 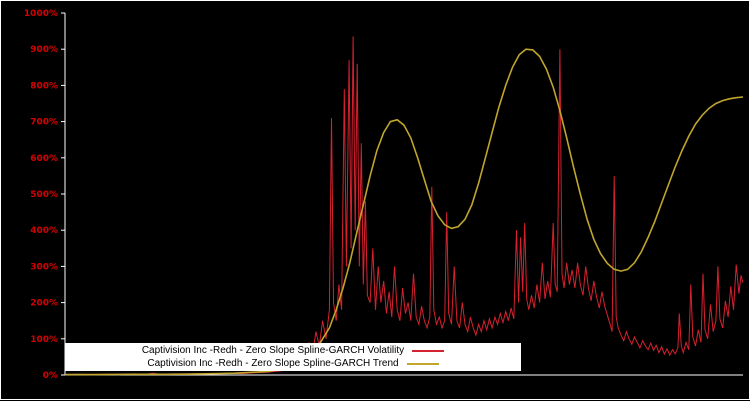 I want to click on y-axis-tick-label: 600%, so click(x=44, y=159).